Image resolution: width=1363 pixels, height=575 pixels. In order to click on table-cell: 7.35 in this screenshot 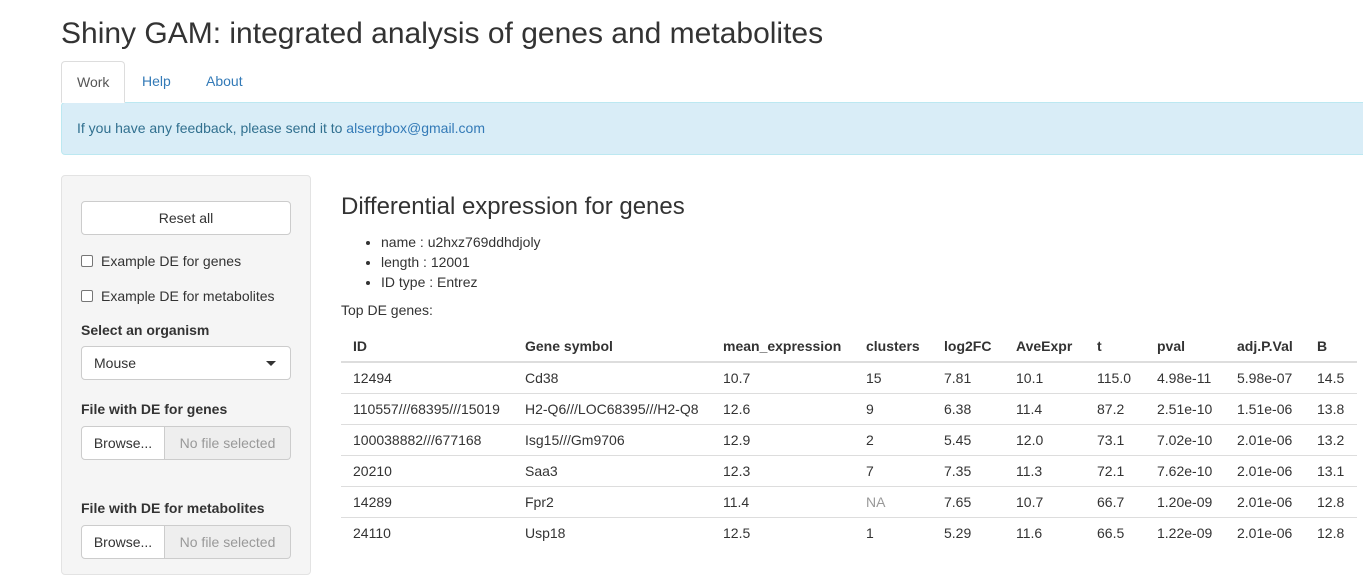, I will do `click(968, 470)`.